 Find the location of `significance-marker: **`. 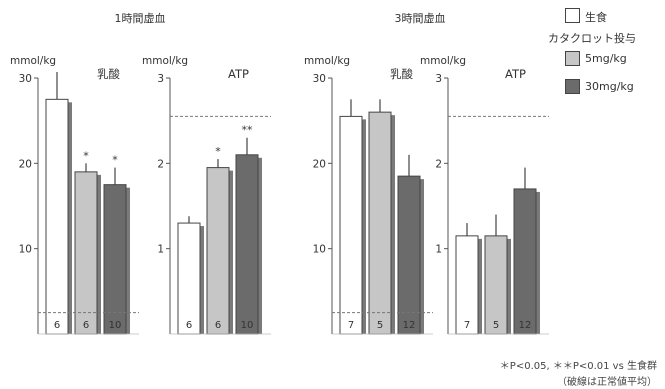

significance-marker: ** is located at coordinates (248, 130).